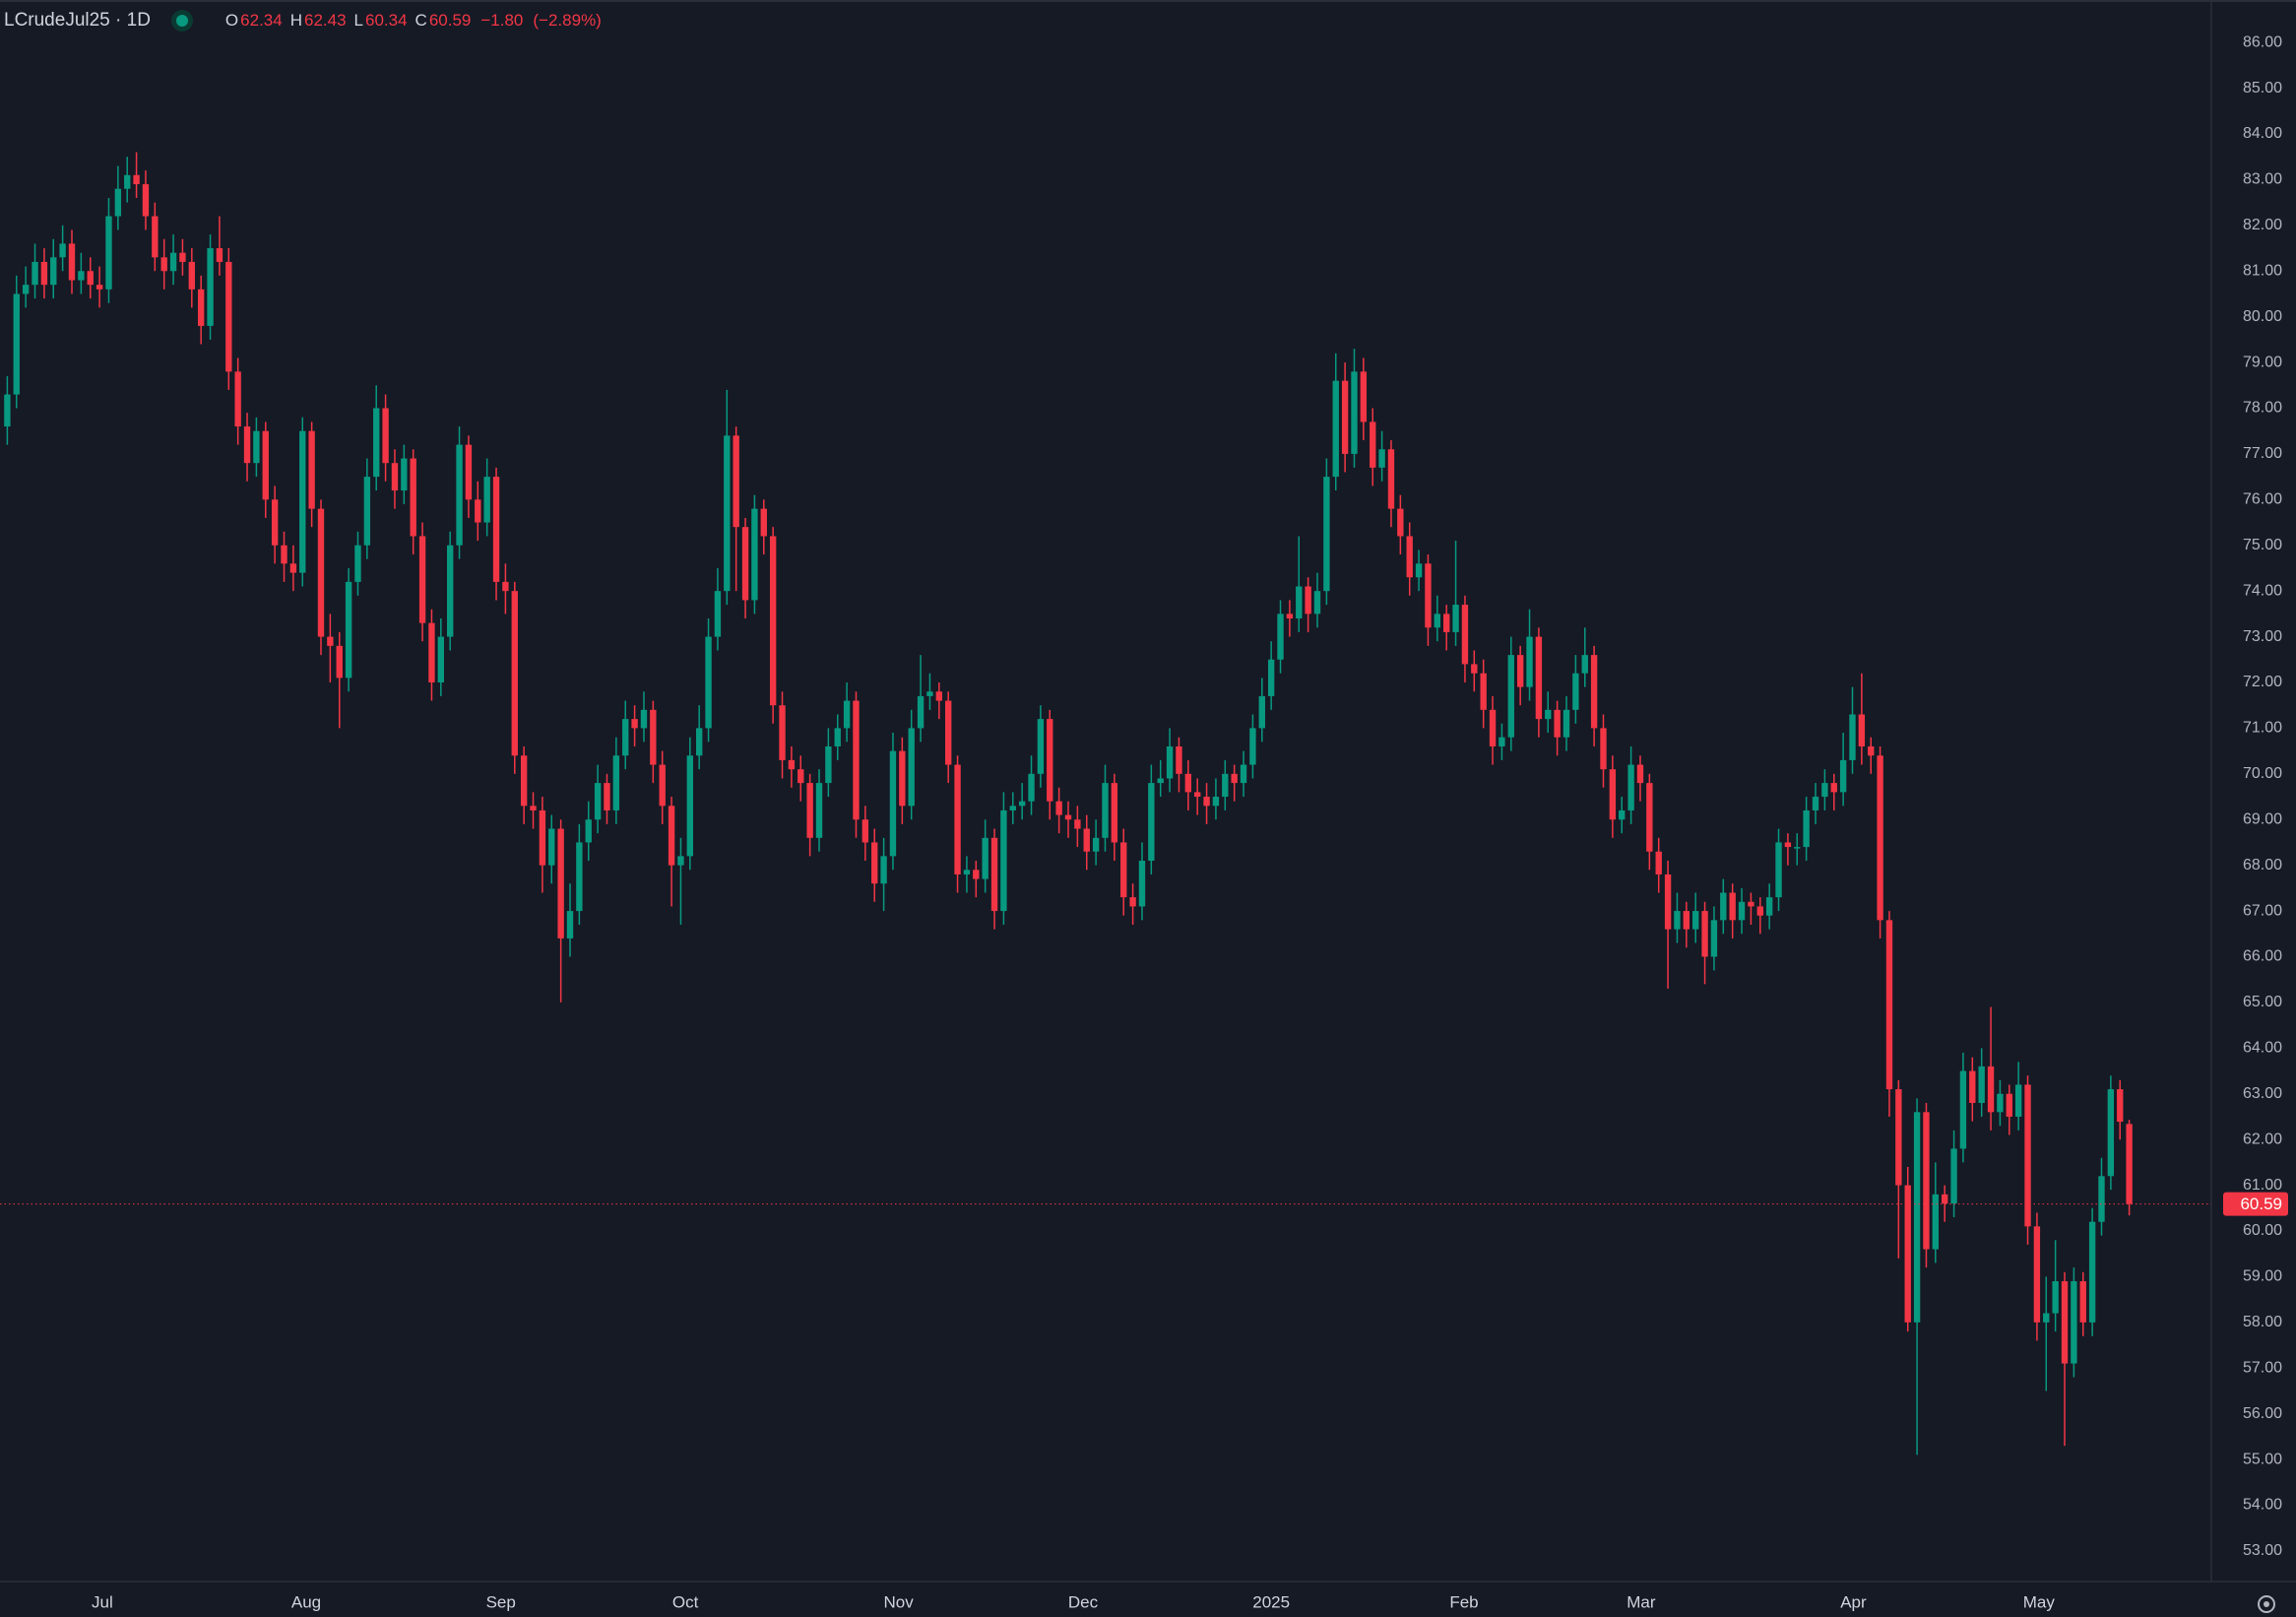 This screenshot has height=1617, width=2296. I want to click on y-tick-label: 57.00, so click(2262, 1367).